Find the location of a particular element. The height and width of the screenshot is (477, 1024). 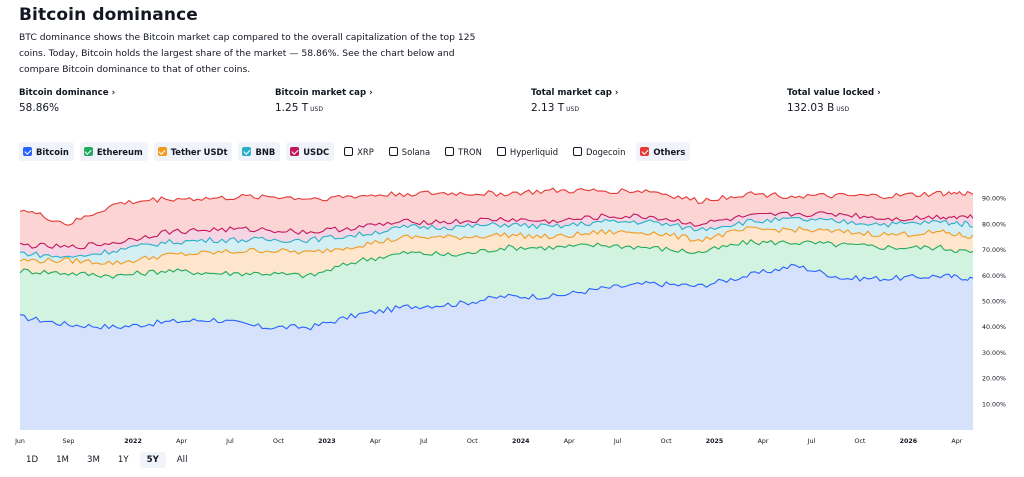

series-line-usdc is located at coordinates (496, 230).